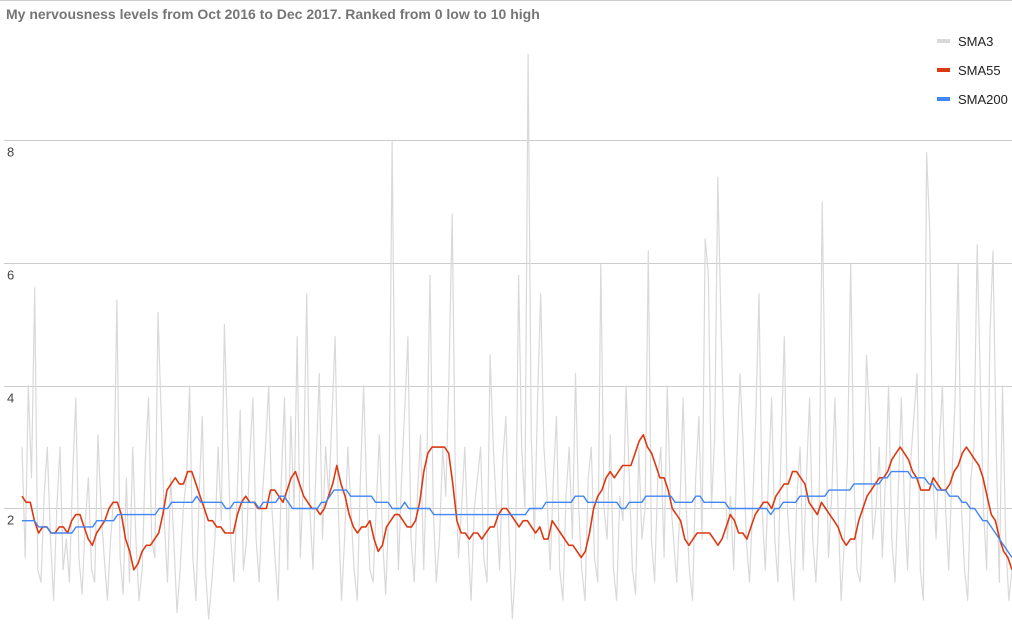 This screenshot has width=1012, height=626. I want to click on y-tick-label-2: 2, so click(10, 520).